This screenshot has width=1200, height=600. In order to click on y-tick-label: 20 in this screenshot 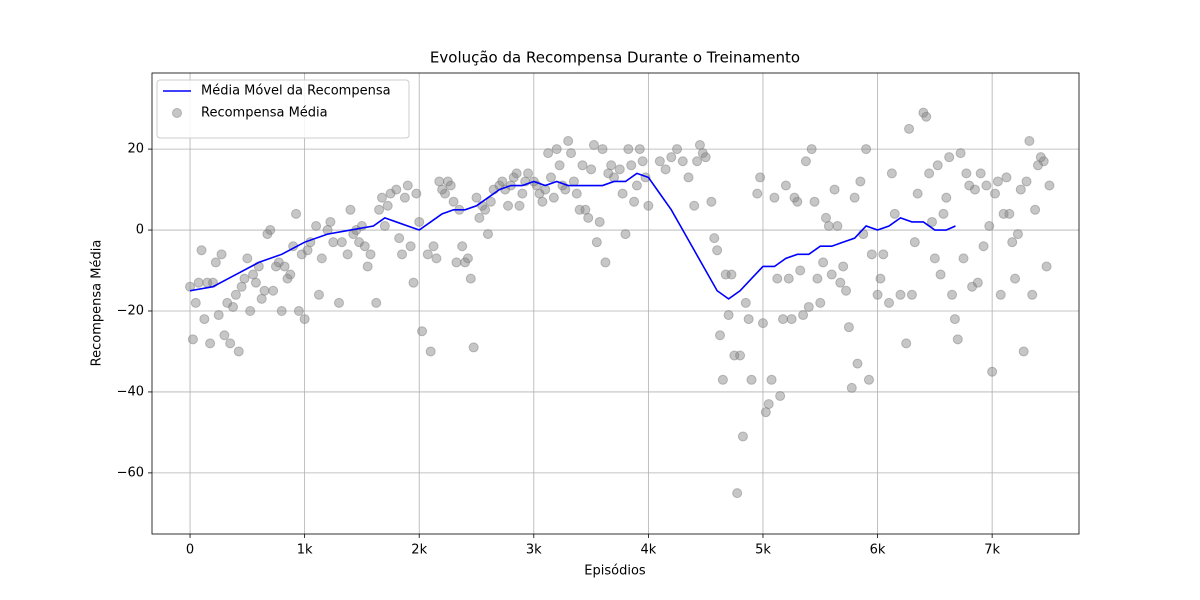, I will do `click(135, 149)`.